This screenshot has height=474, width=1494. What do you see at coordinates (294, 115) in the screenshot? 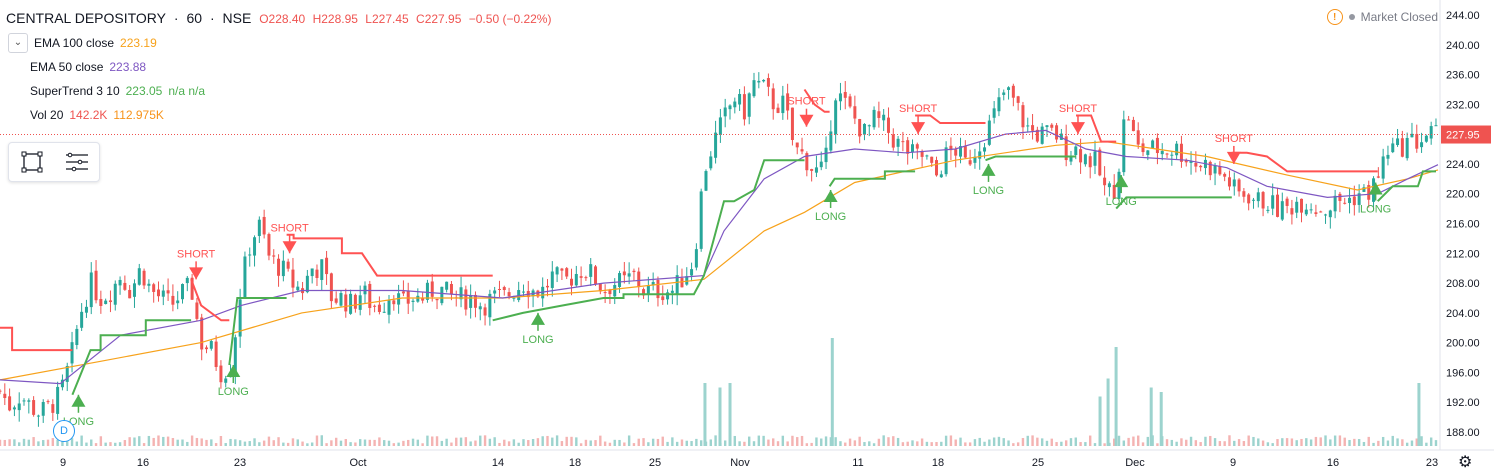
I see `indicator-row-volume: Vol 20 142.2K 112.975K` at bounding box center [294, 115].